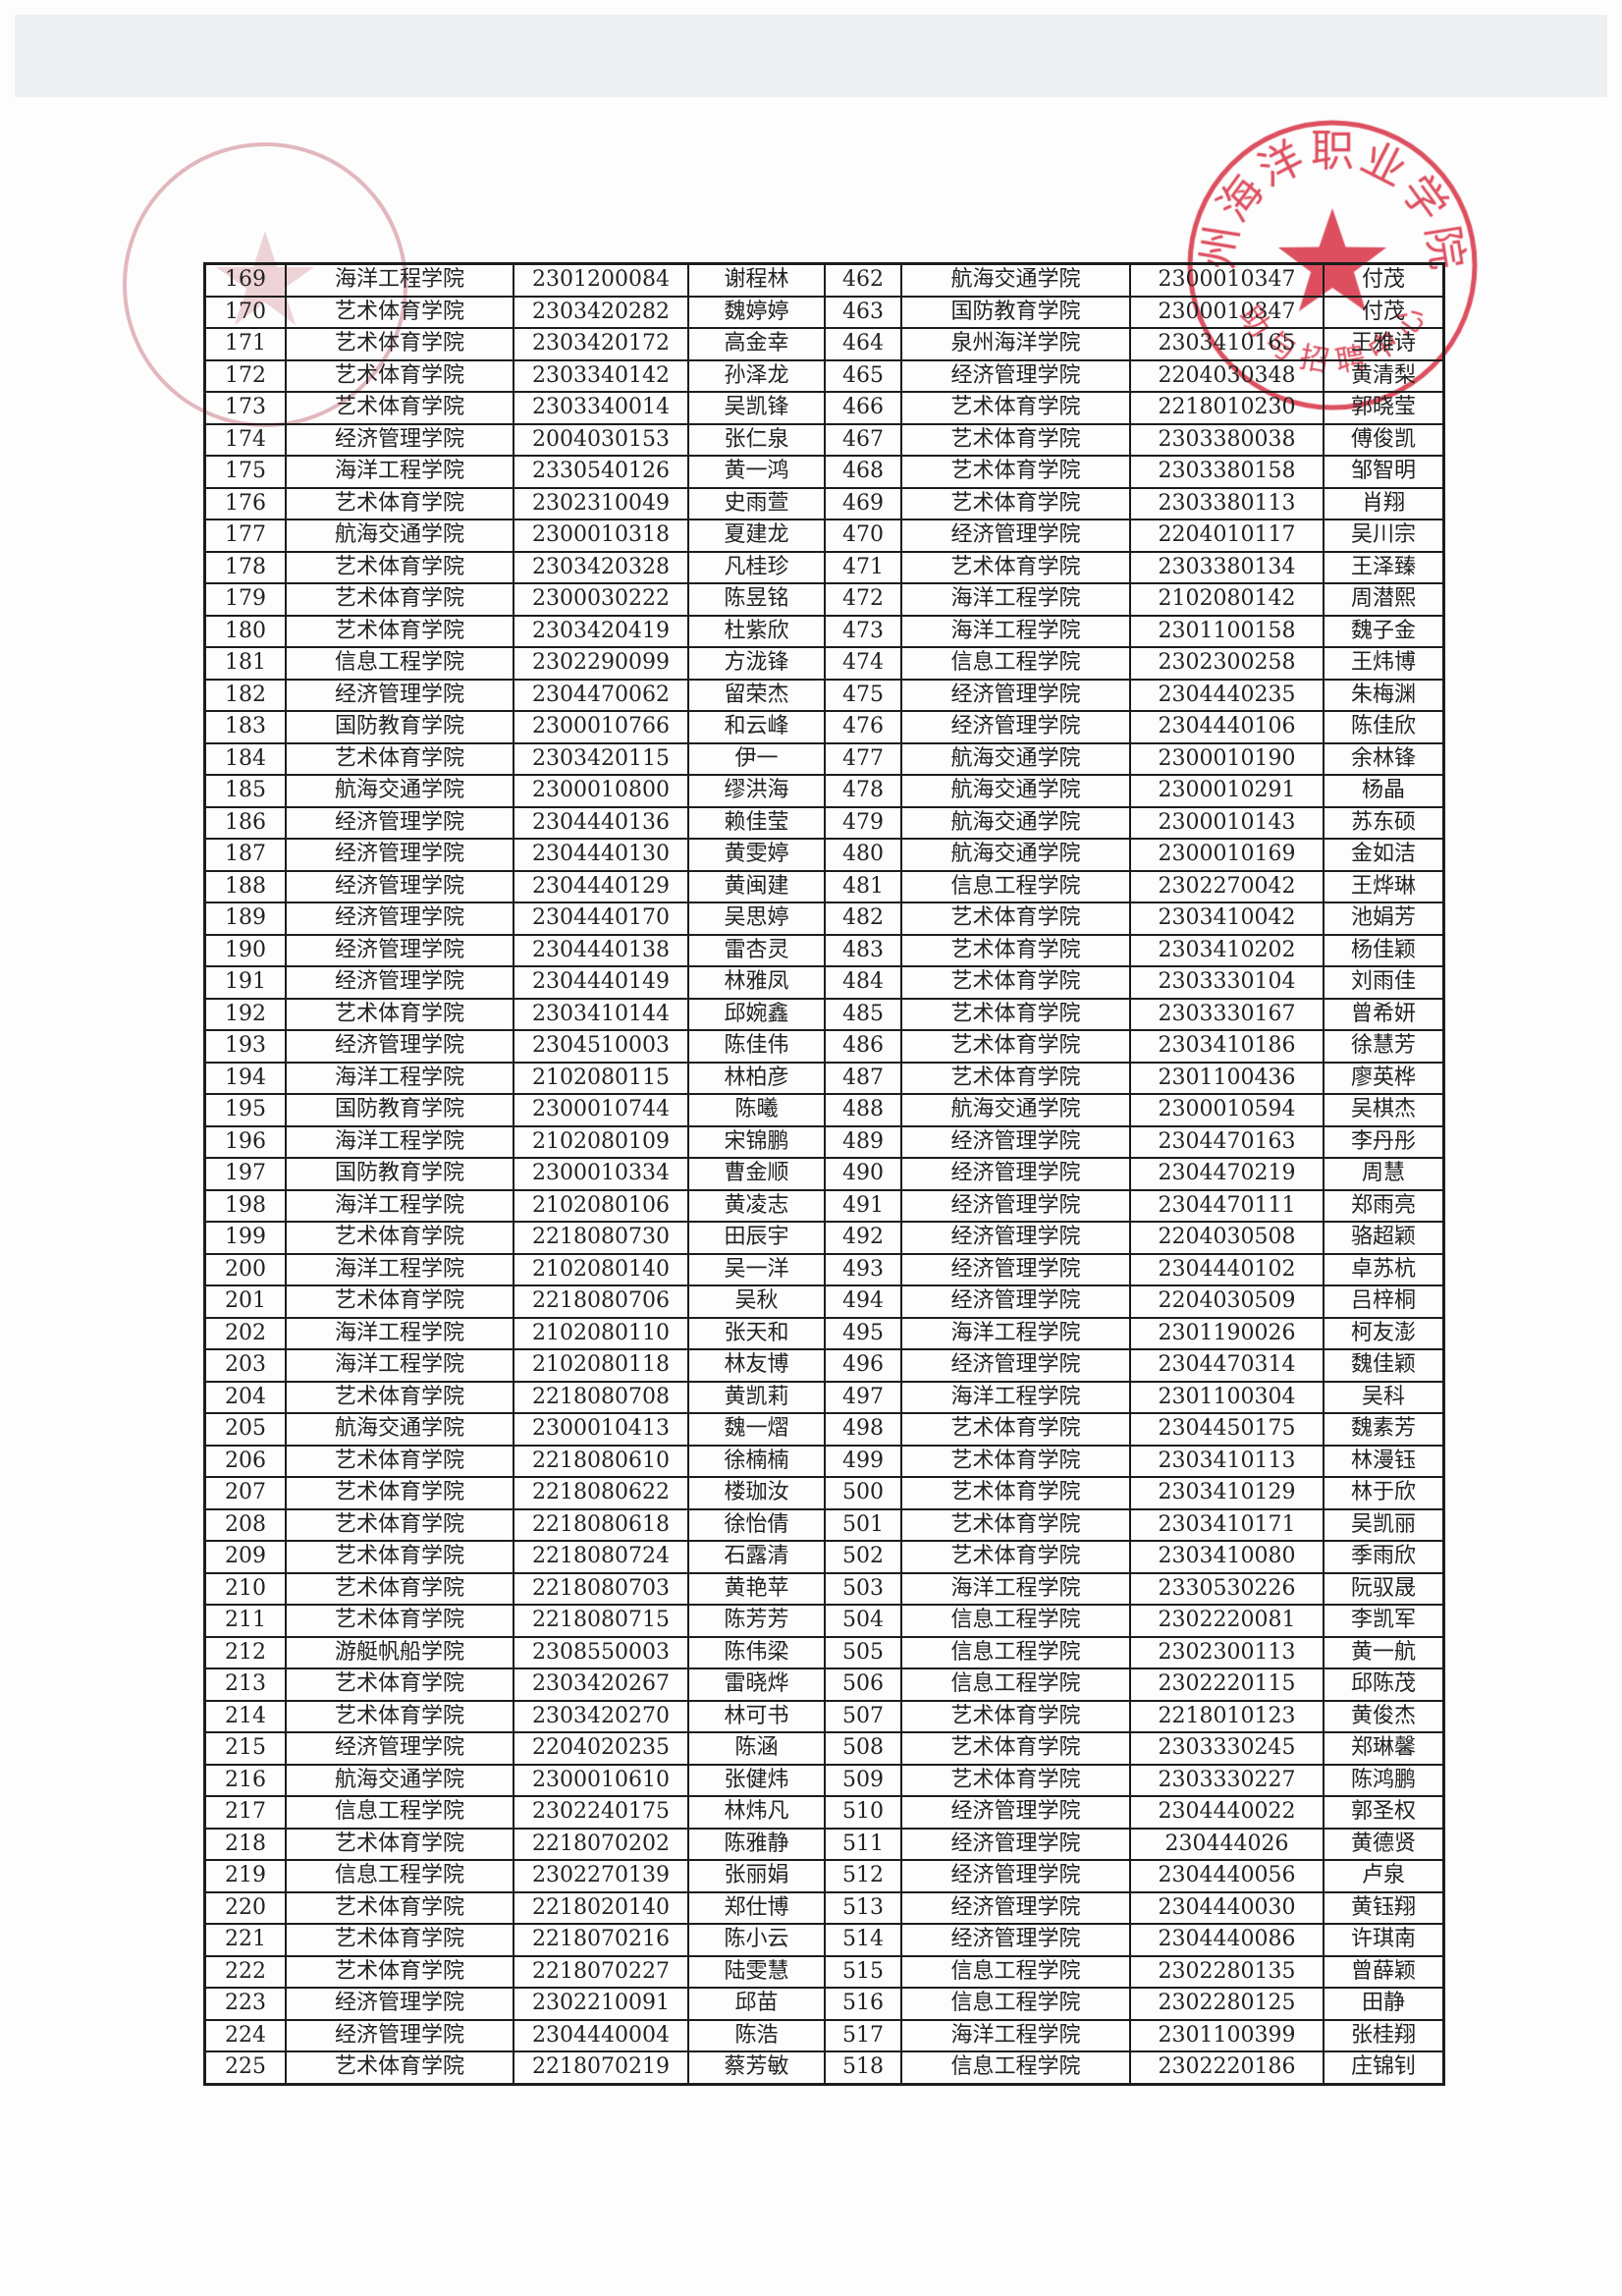  Describe the element at coordinates (245, 2004) in the screenshot. I see `row-number-cell: 223` at that location.